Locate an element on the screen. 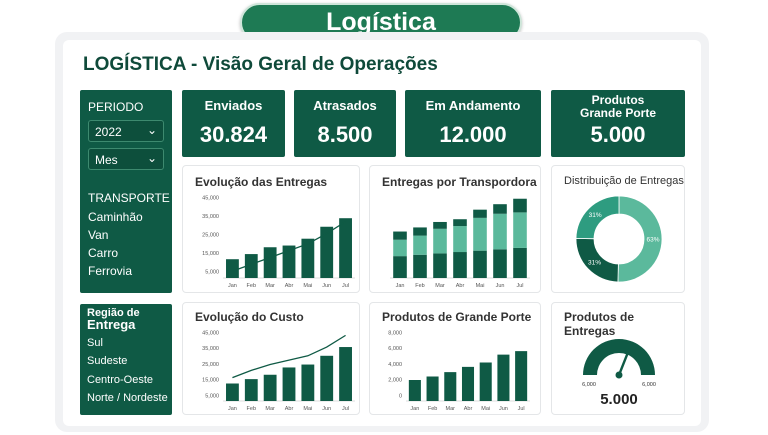 The image size is (768, 435). region-item-centro-oeste: Centro-Oeste is located at coordinates (120, 380).